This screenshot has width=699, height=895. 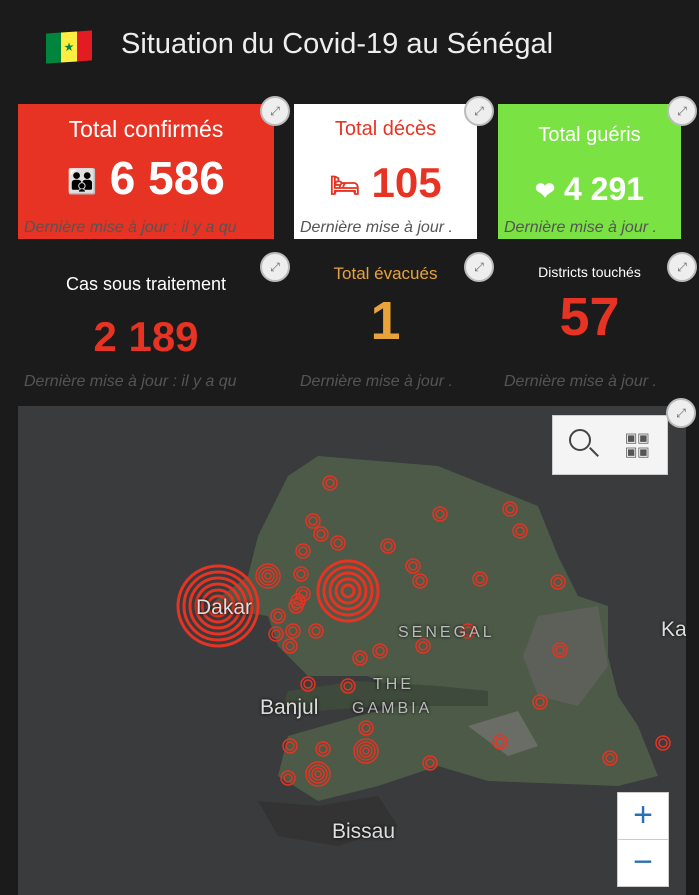 I want to click on search-icon, so click(x=580, y=440).